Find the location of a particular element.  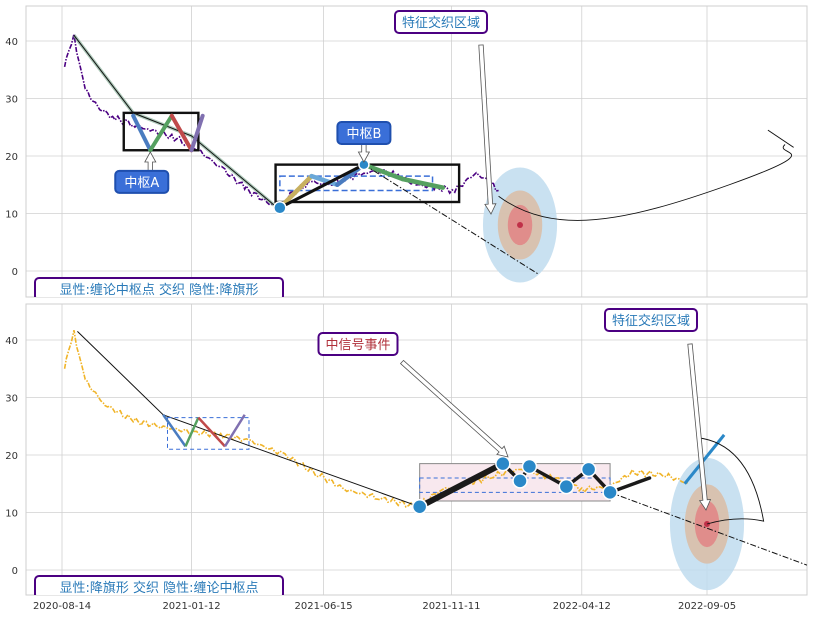

label-feature-zone-top: 特征交织区域 is located at coordinates (441, 22).